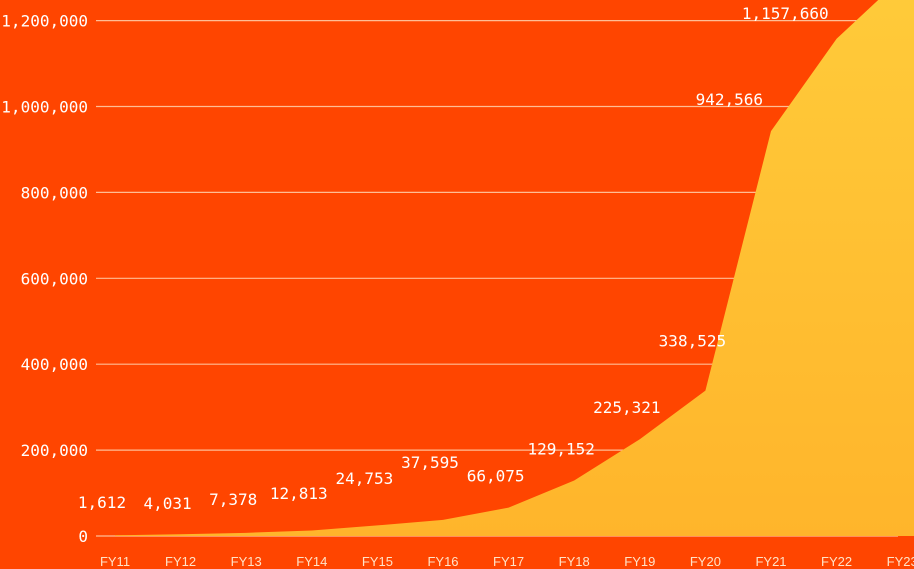 This screenshot has height=569, width=914. Describe the element at coordinates (83, 536) in the screenshot. I see `y-tick-label-0: 0` at that location.